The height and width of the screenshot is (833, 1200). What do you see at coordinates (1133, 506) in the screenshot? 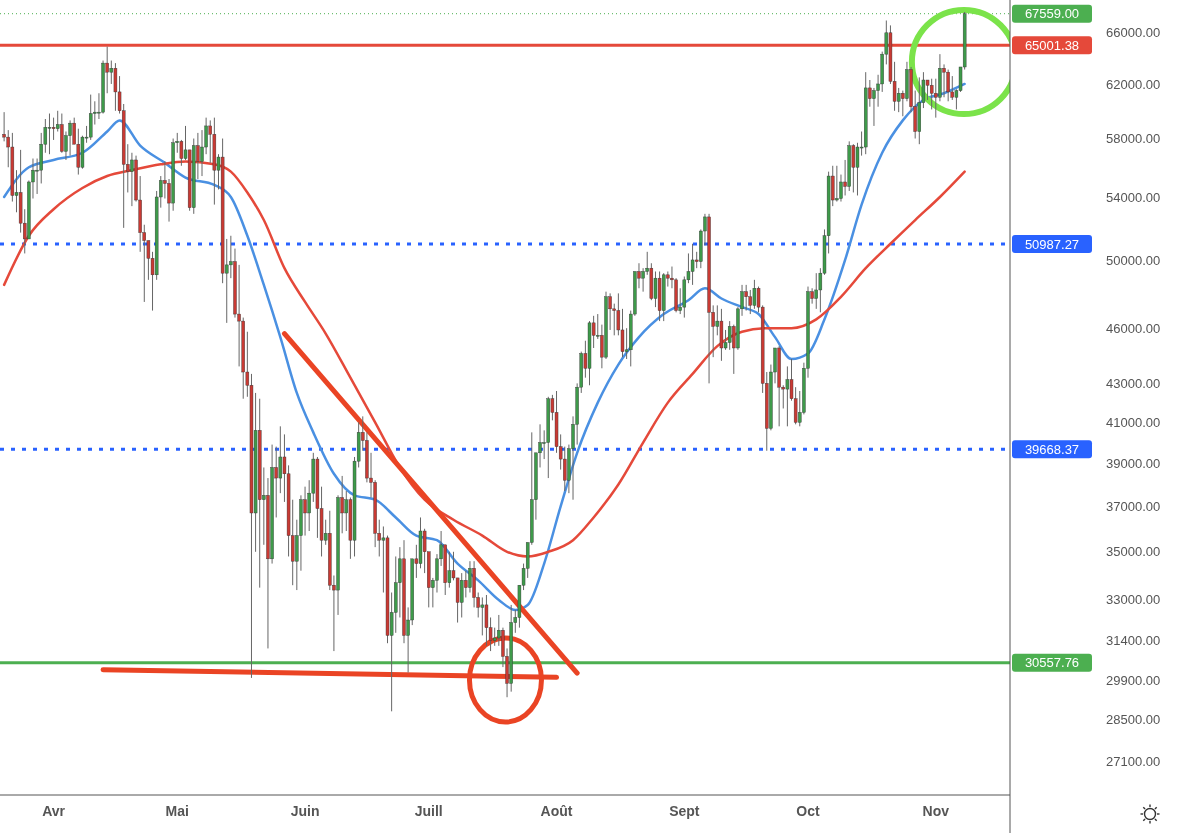
I see `y-tick-label: 37000.00` at bounding box center [1133, 506].